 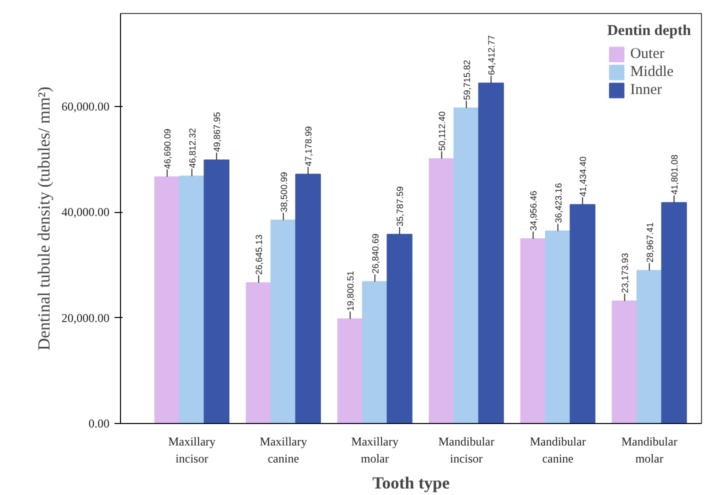 I want to click on data-label: 41,434.40, so click(x=583, y=176).